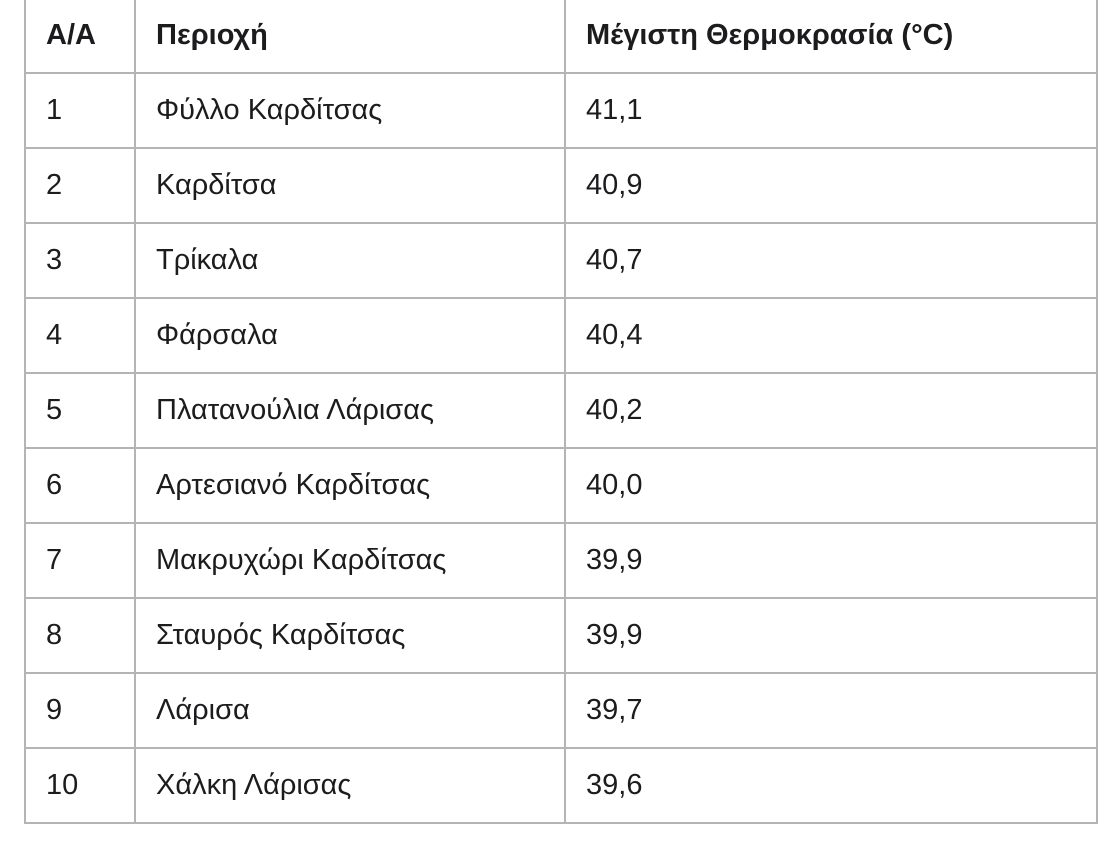  I want to click on table-row: 10 Χάλκη Λάρισας 39,6, so click(561, 785).